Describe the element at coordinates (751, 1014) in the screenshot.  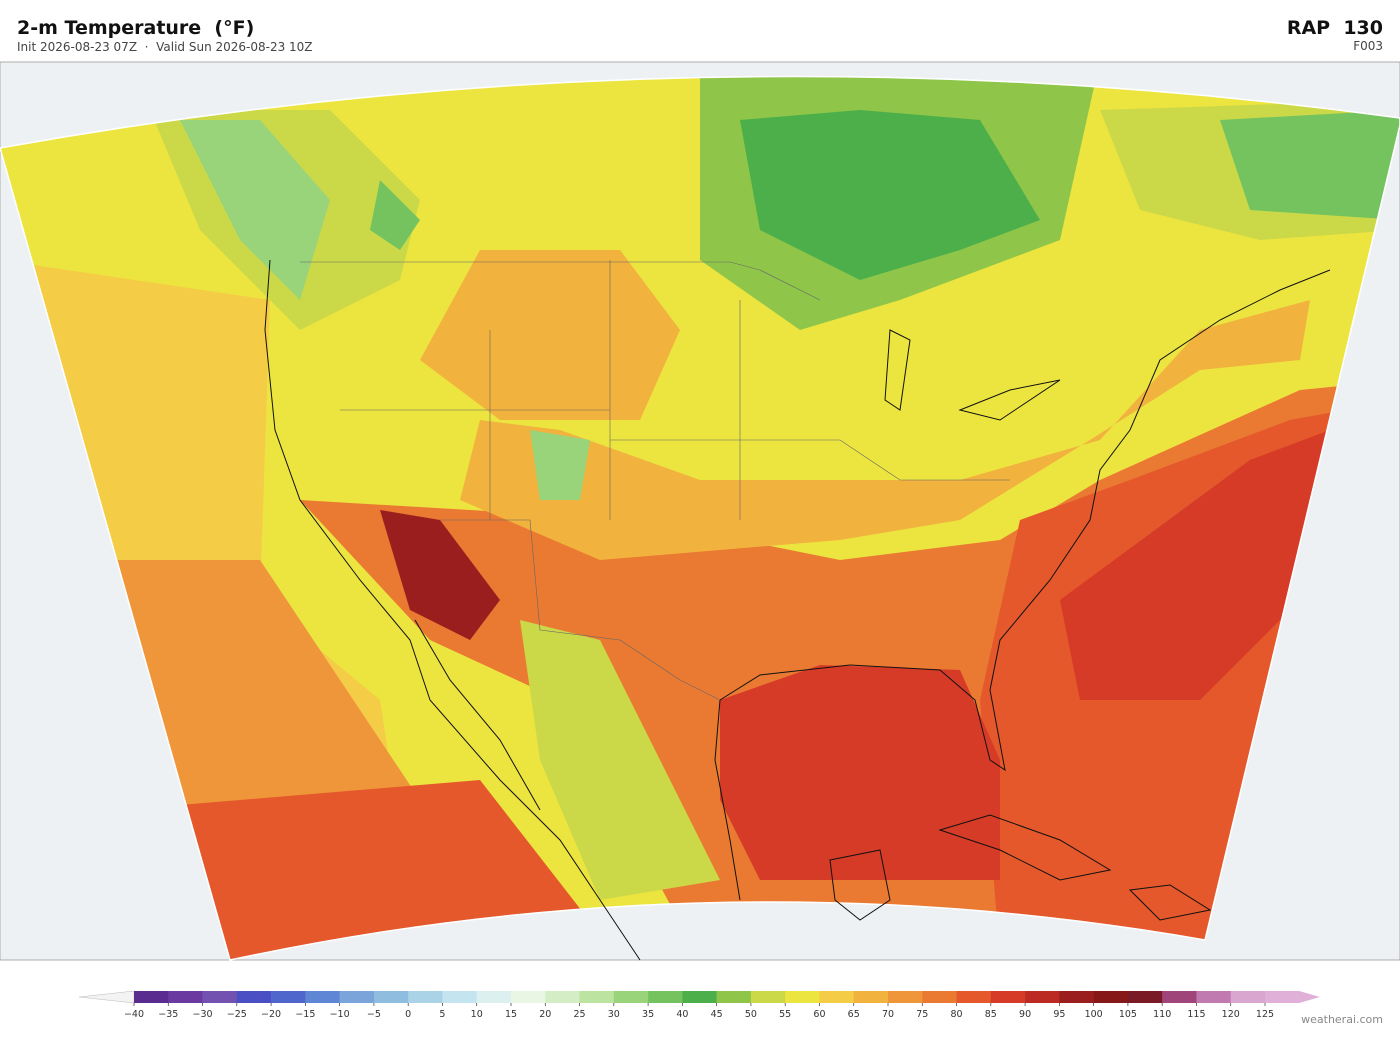
I see `colorbar-tick-label: 50` at that location.